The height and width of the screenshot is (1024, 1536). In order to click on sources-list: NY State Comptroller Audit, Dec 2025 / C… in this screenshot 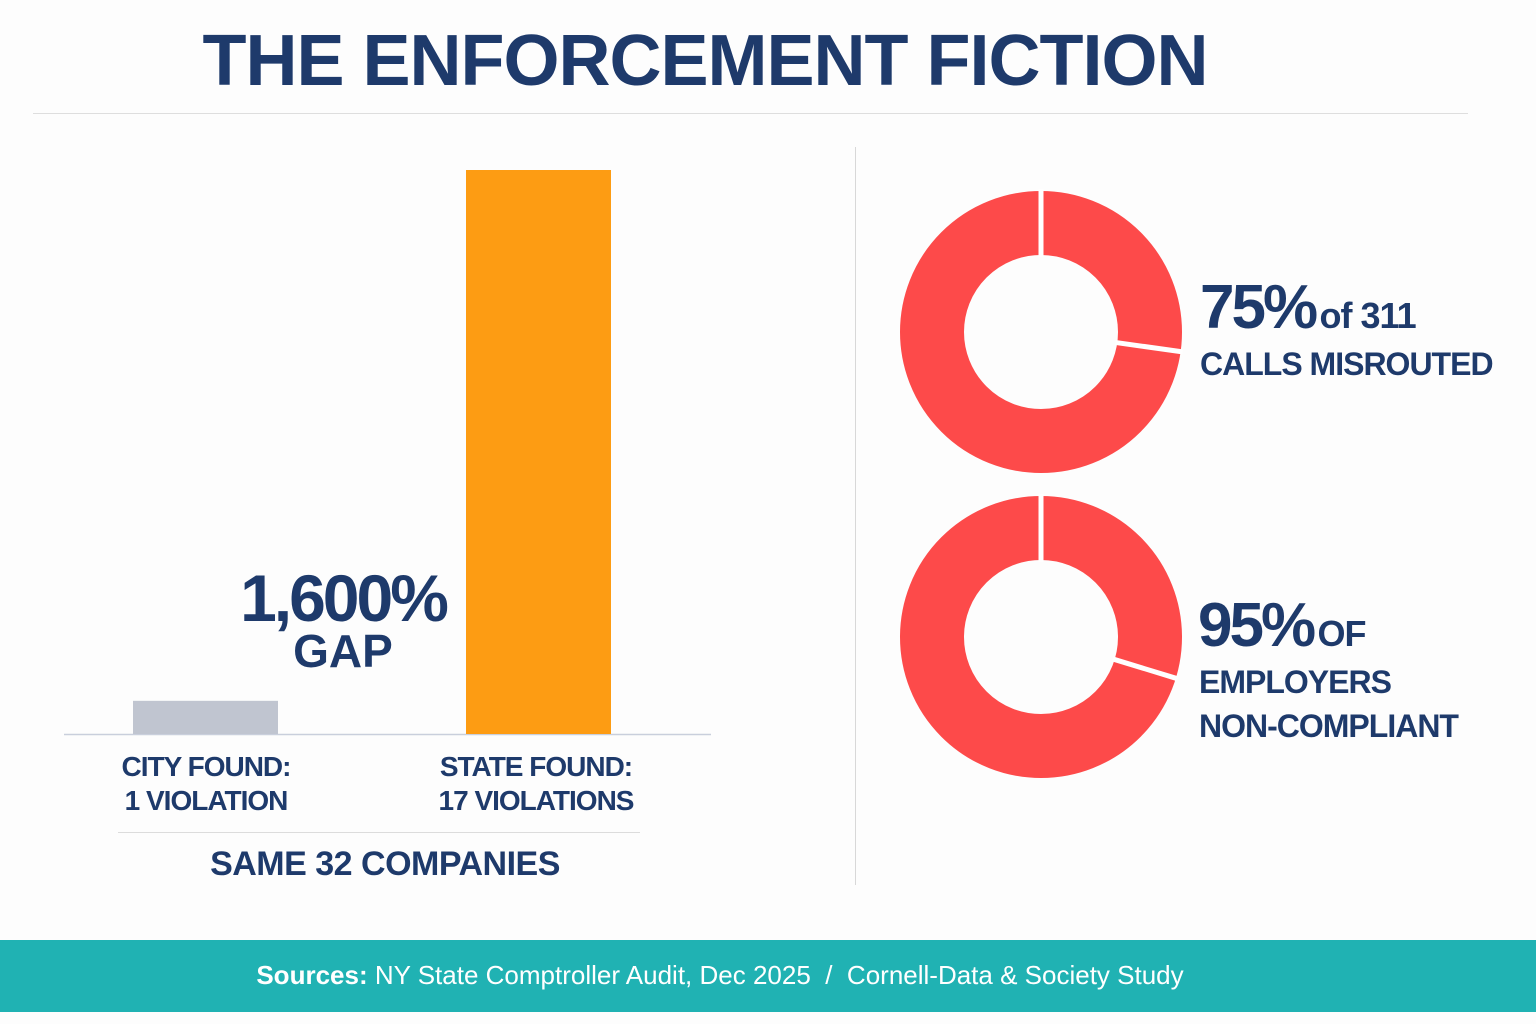, I will do `click(775, 975)`.